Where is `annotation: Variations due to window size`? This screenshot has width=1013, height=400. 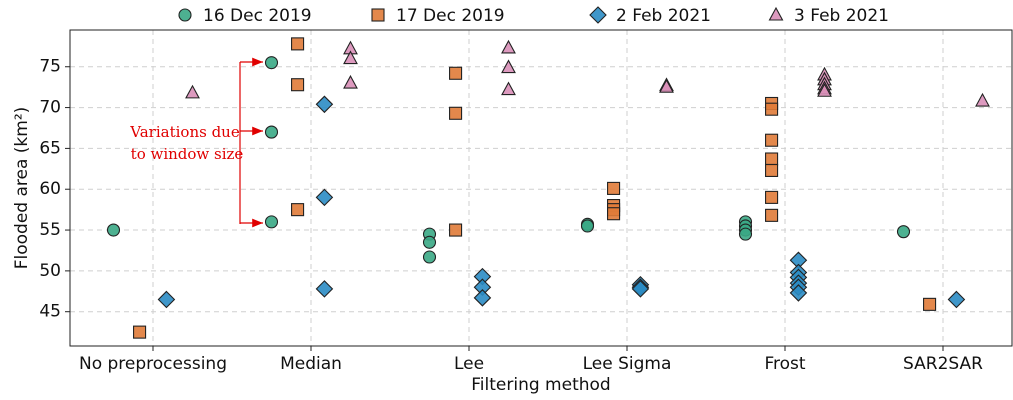 annotation: Variations due to window size is located at coordinates (196, 142).